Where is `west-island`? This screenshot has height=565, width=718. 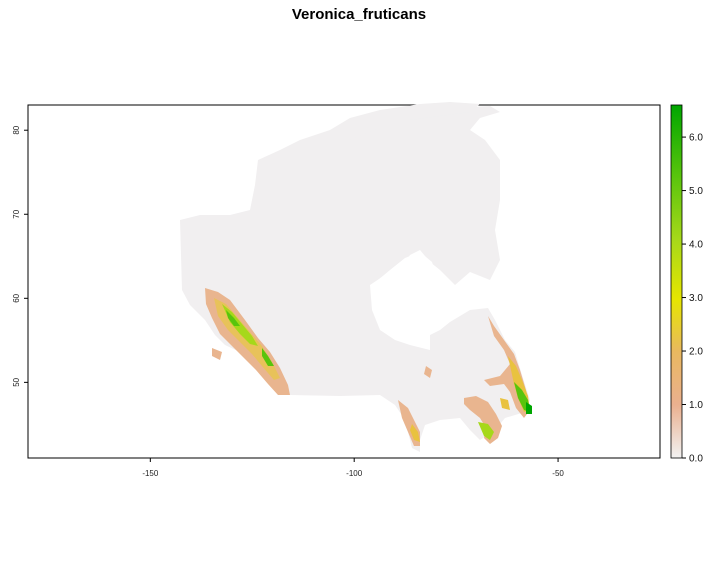
west-island is located at coordinates (217, 354).